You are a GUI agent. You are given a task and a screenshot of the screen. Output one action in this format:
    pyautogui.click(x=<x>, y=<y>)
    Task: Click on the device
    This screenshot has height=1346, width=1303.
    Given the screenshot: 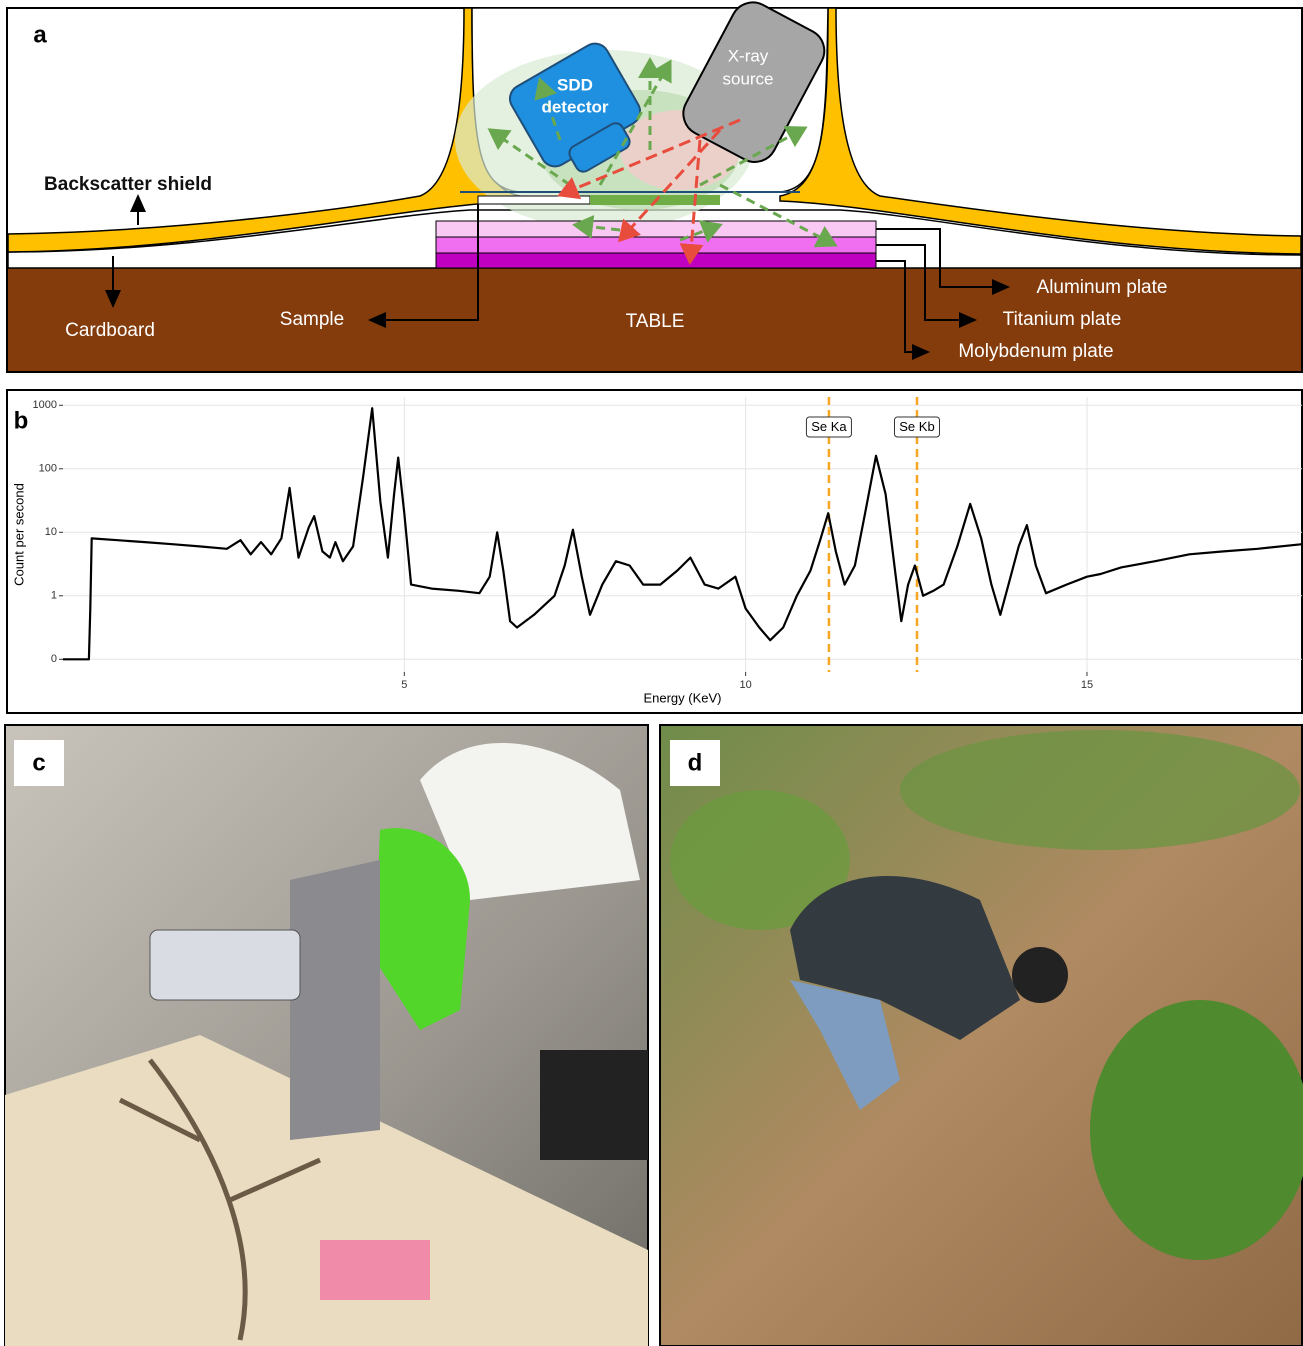 What is the action you would take?
    pyautogui.click(x=594, y=1105)
    